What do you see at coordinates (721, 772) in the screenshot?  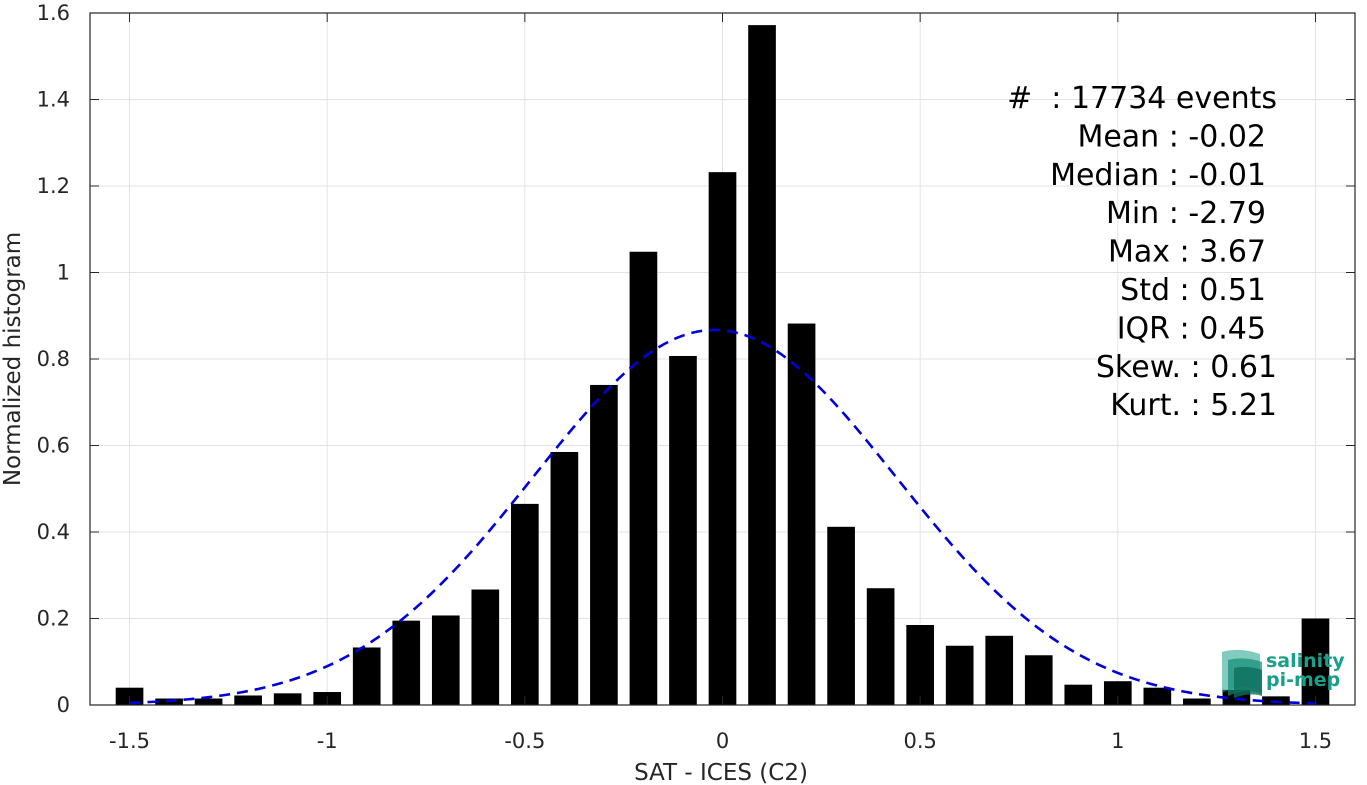 I see `x-axis-title: SAT - ICES (C2)` at bounding box center [721, 772].